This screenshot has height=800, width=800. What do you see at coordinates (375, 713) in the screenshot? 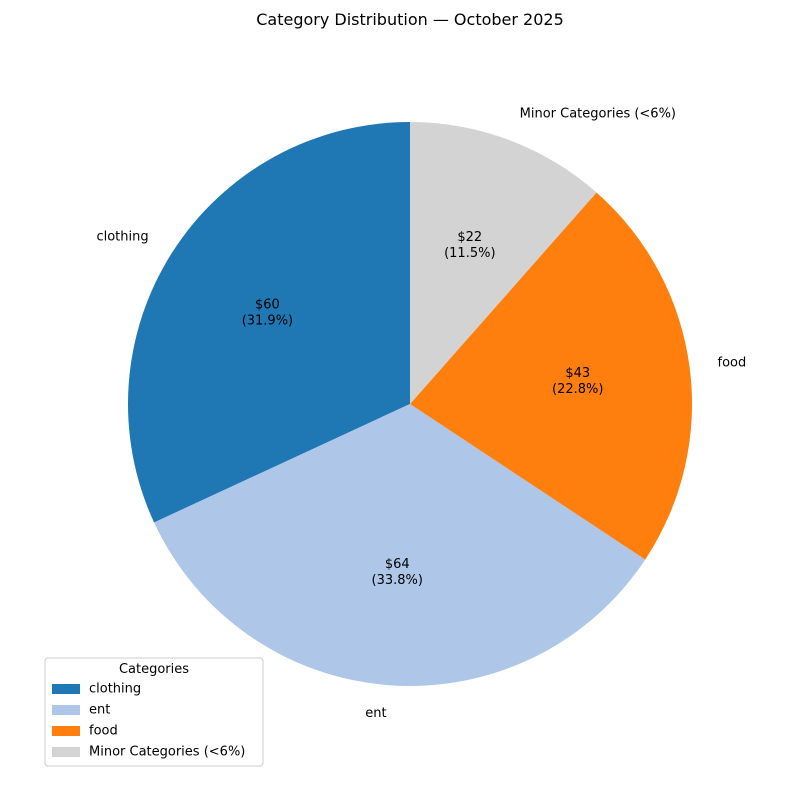
I see `slice-label: ent` at bounding box center [375, 713].